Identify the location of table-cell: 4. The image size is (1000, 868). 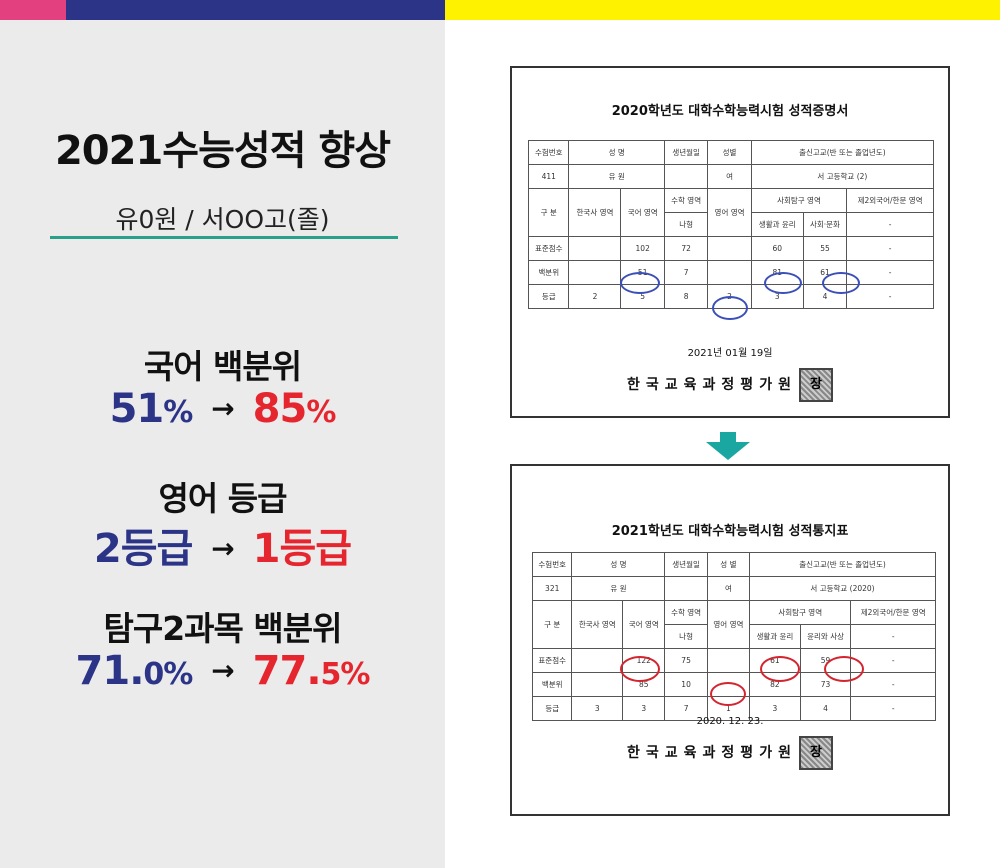
(825, 708).